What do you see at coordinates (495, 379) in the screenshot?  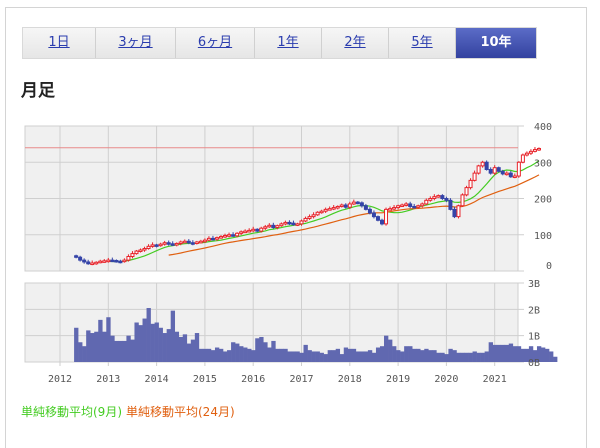 I see `x-tick-label: 2021` at bounding box center [495, 379].